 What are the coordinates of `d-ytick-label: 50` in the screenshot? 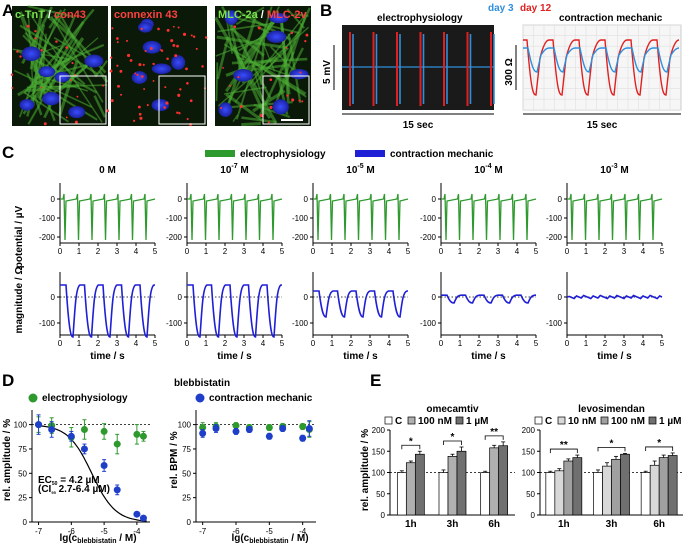 It's located at (186, 473).